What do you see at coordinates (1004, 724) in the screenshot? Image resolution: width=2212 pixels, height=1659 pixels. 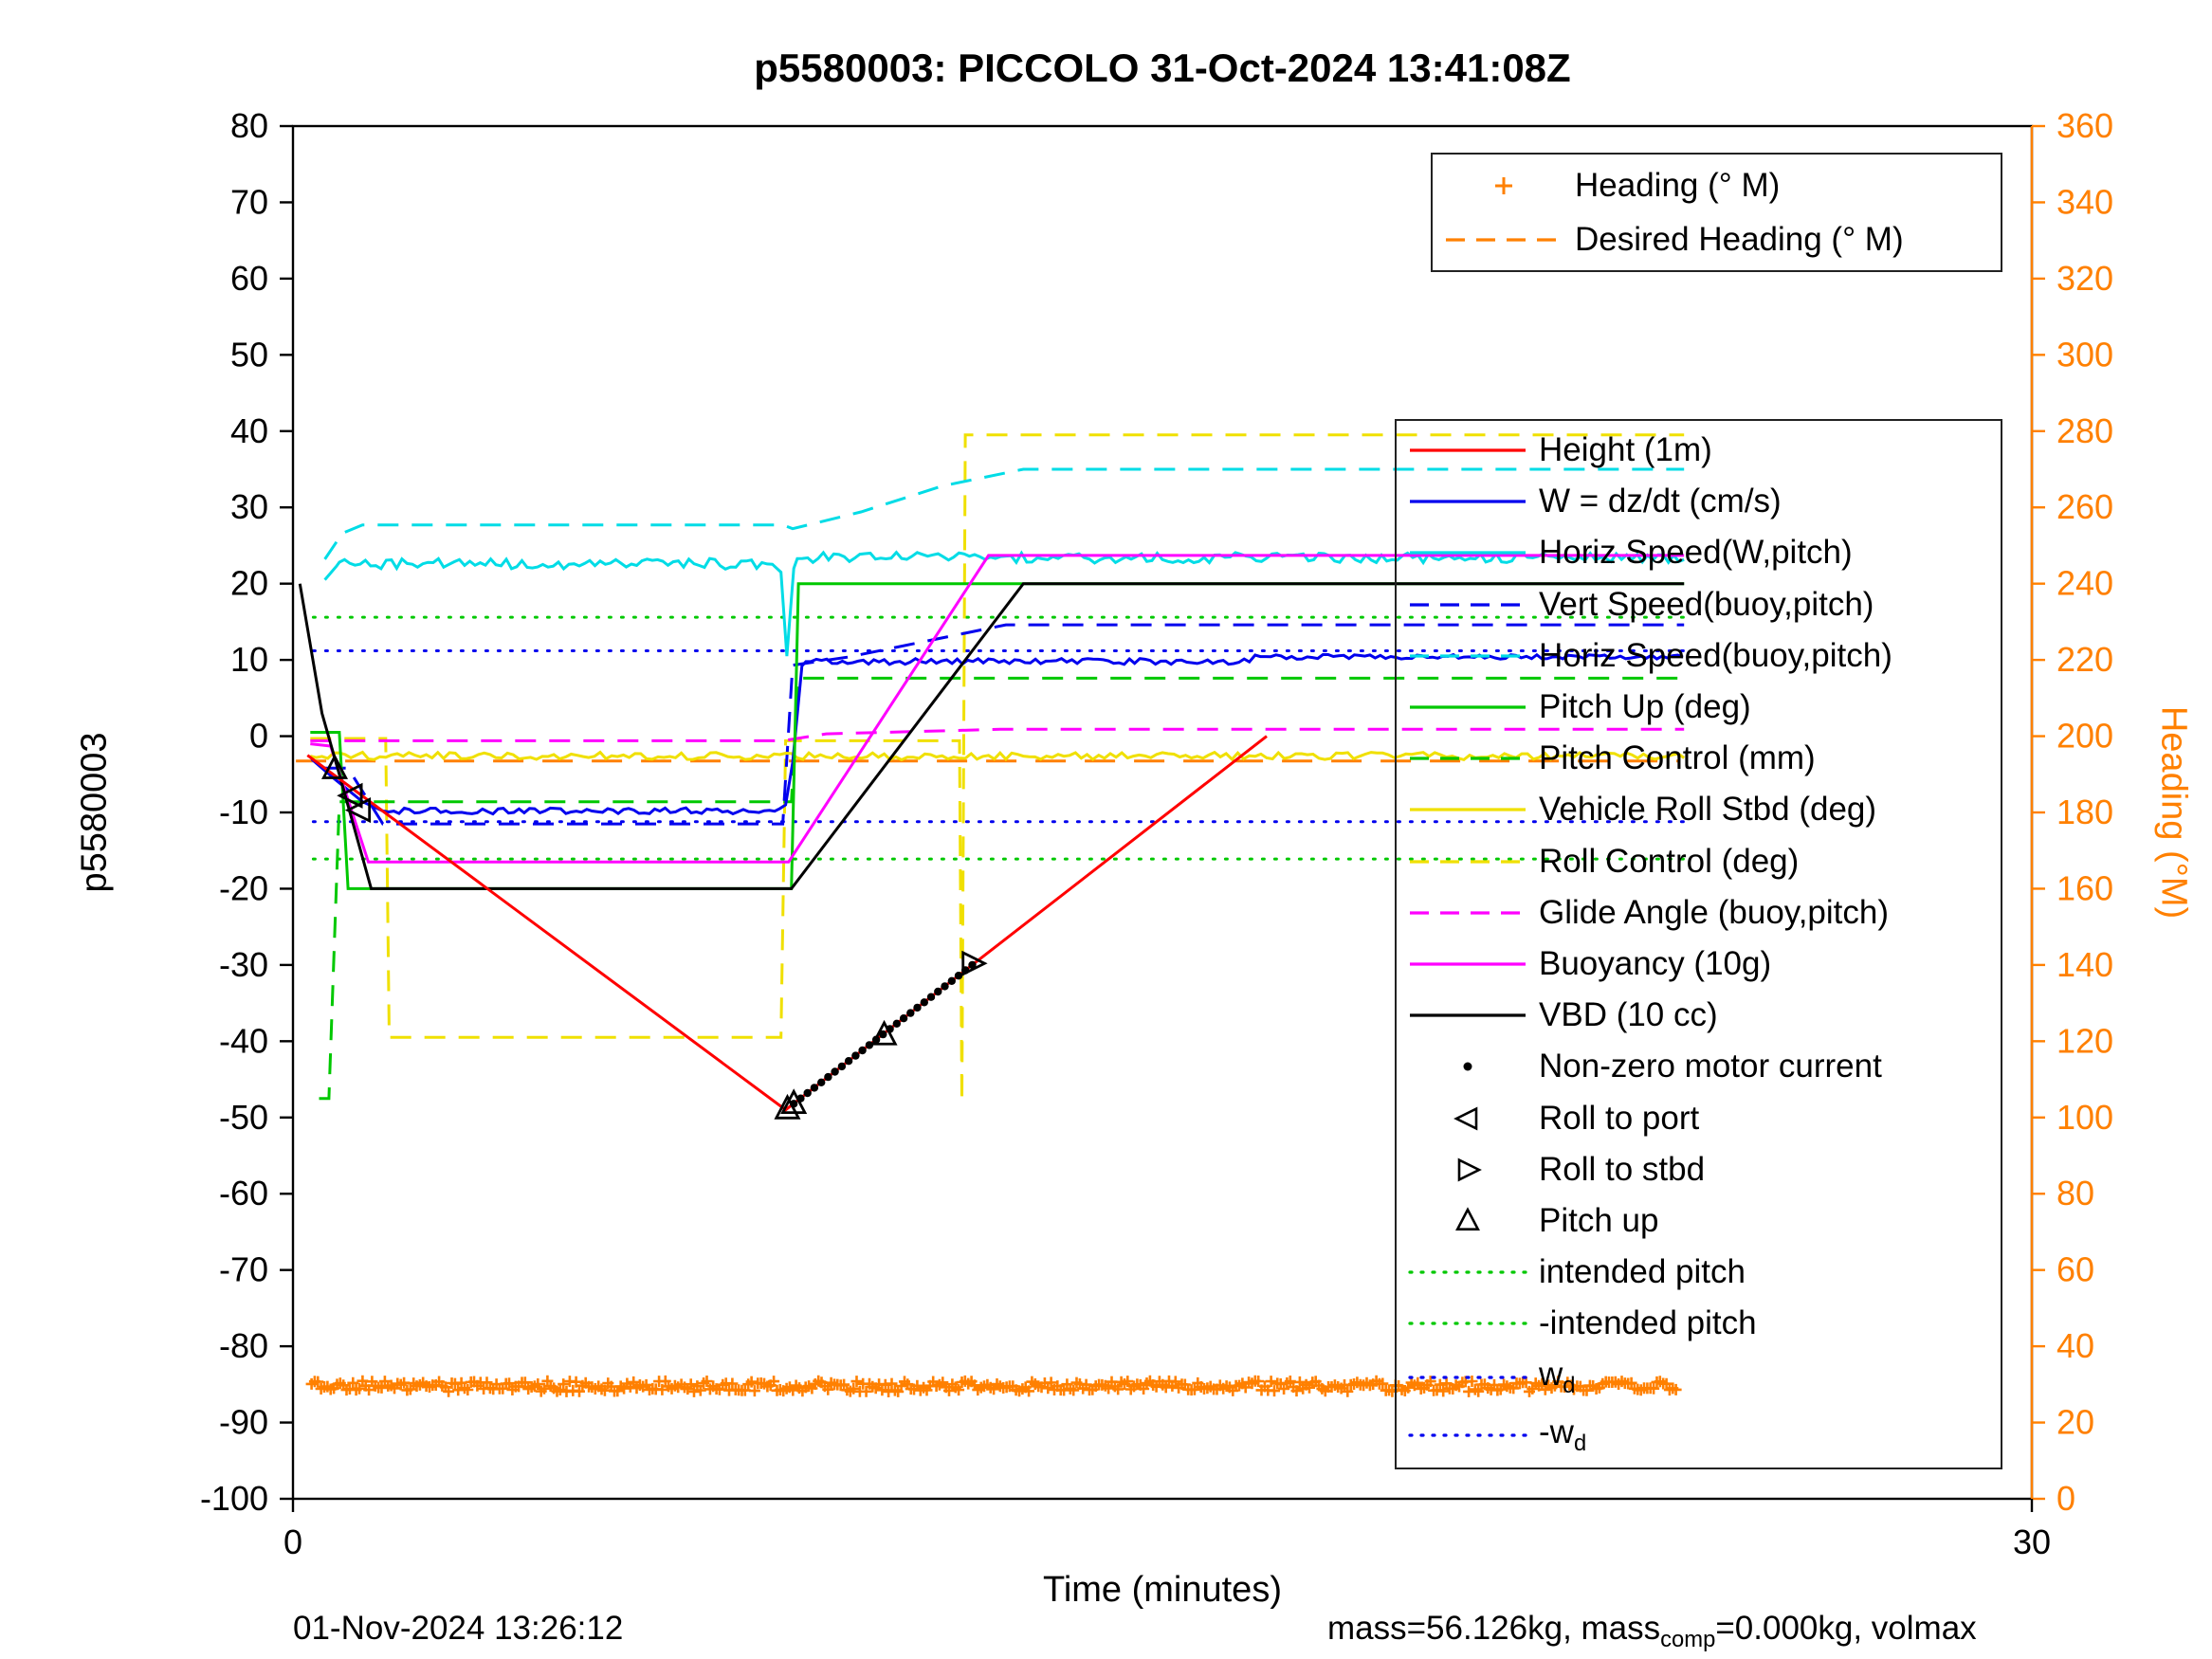 I see `series-vert-speed-buoy-pitch` at bounding box center [1004, 724].